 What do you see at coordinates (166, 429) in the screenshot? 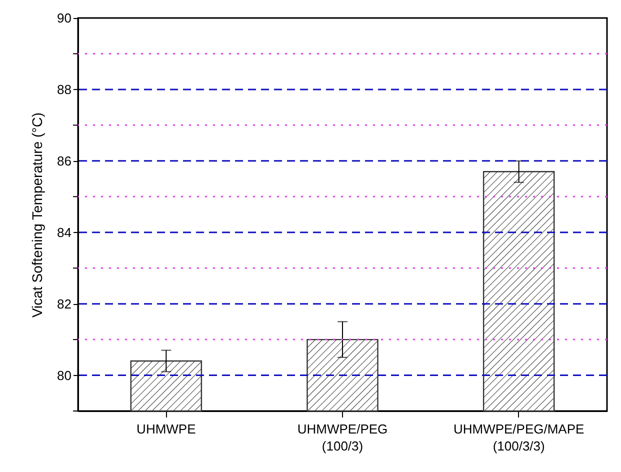
I see `x-tick-label: UHMWPE` at bounding box center [166, 429].